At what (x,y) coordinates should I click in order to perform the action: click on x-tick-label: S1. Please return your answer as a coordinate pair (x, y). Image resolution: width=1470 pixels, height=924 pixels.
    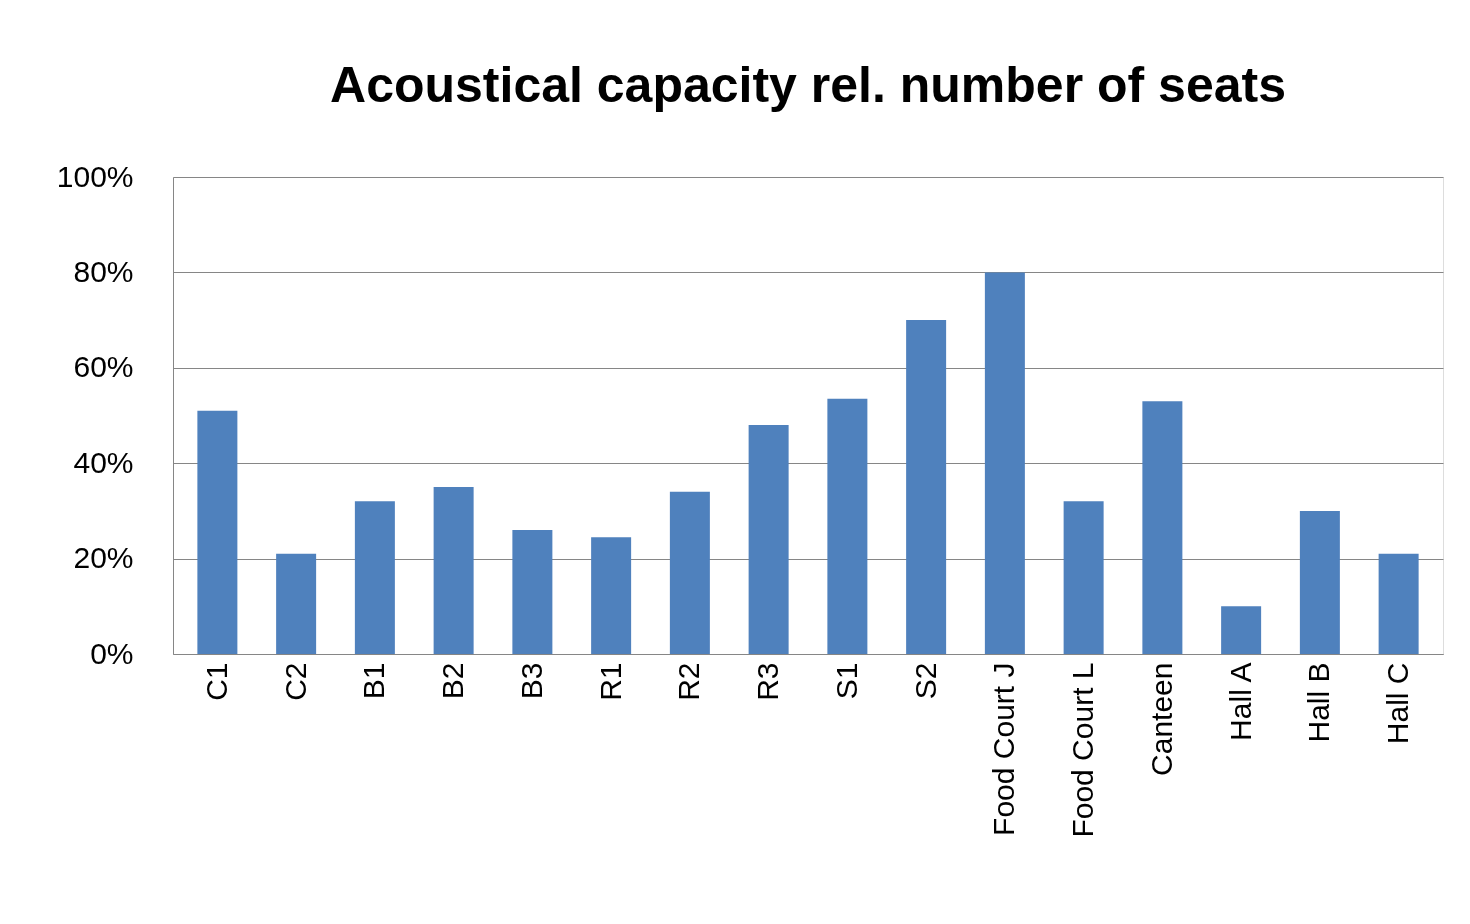
    Looking at the image, I should click on (846, 681).